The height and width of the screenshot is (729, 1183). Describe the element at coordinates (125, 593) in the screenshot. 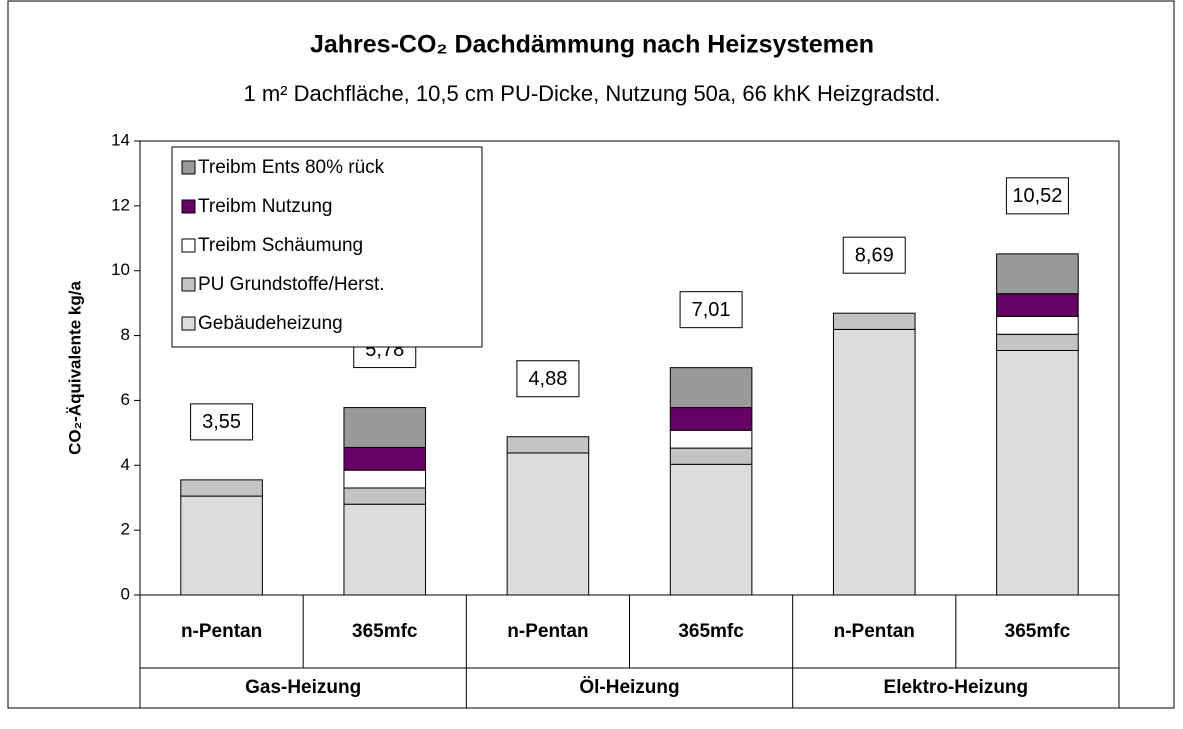

I see `y-tick-label: 0` at that location.